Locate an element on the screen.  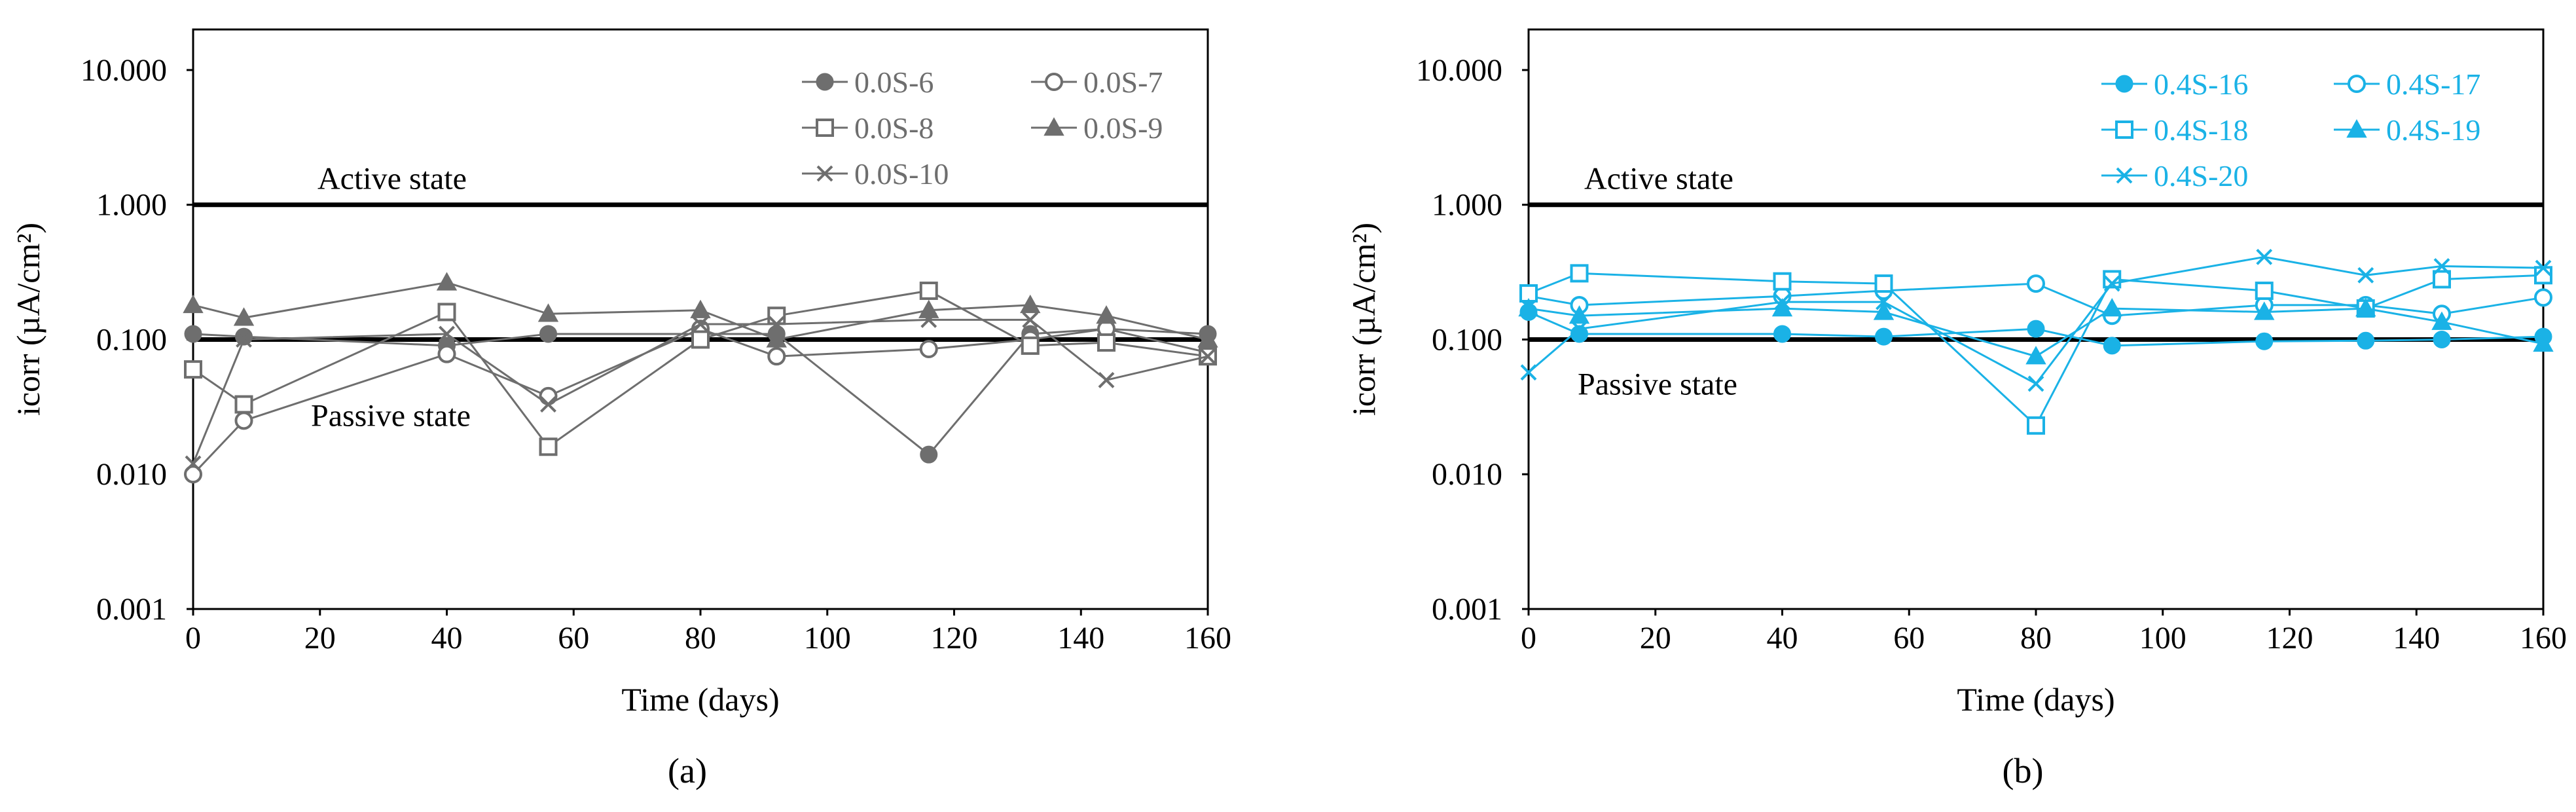
legend-label: 0.4S-16 is located at coordinates (2201, 84).